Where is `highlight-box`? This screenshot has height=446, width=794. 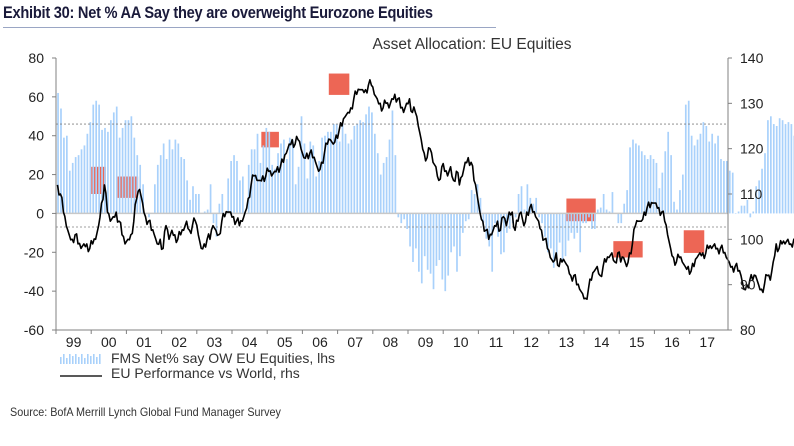
highlight-box is located at coordinates (628, 249).